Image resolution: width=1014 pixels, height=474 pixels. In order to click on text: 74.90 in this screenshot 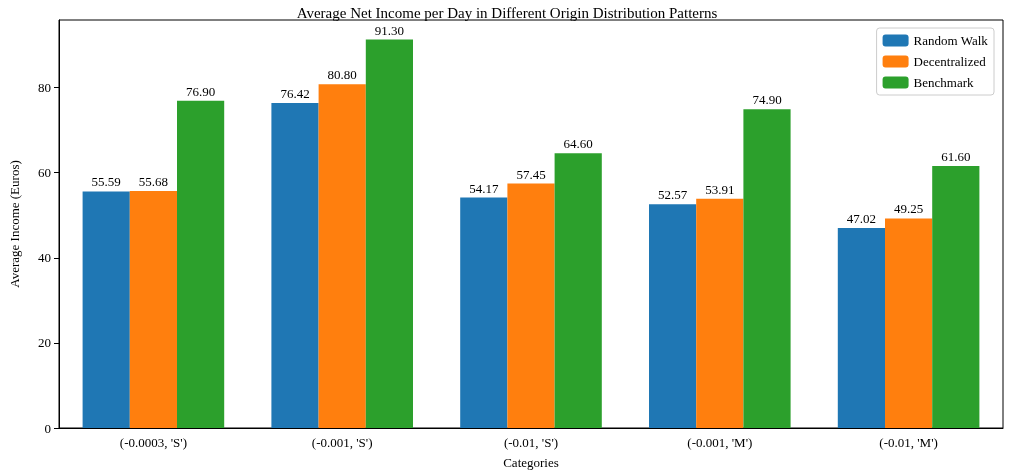, I will do `click(767, 100)`.